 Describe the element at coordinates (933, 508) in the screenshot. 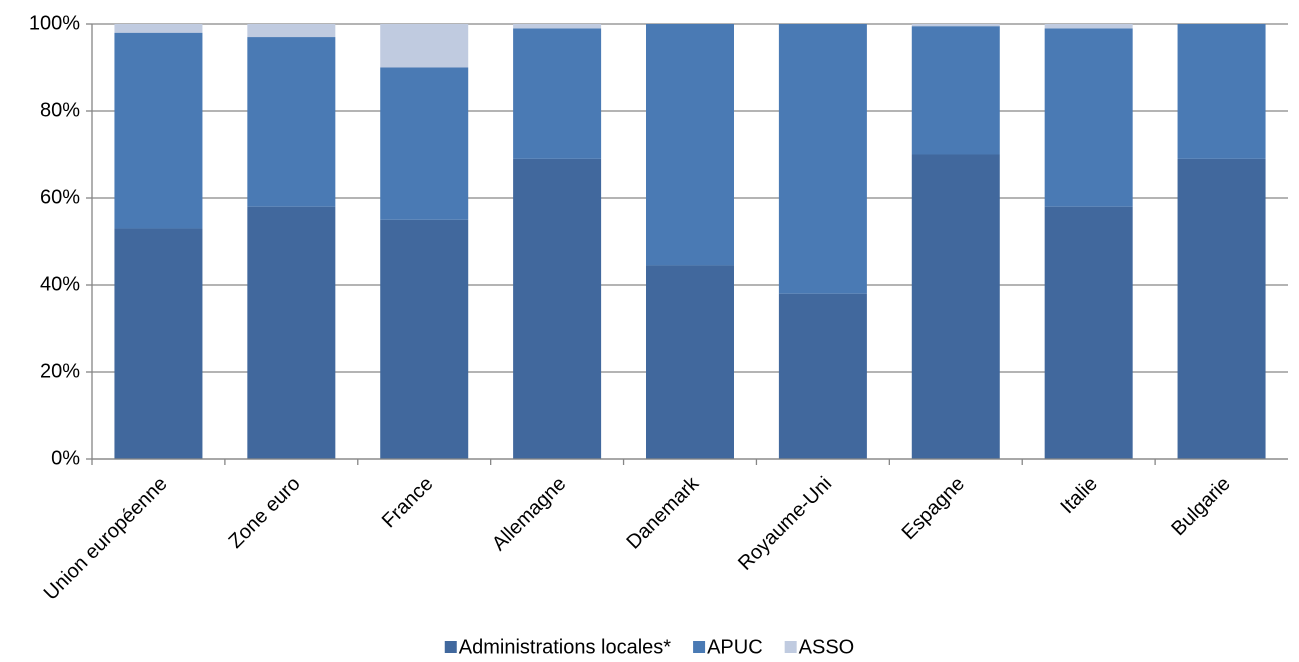

I see `x-tick-label: Espagne` at that location.